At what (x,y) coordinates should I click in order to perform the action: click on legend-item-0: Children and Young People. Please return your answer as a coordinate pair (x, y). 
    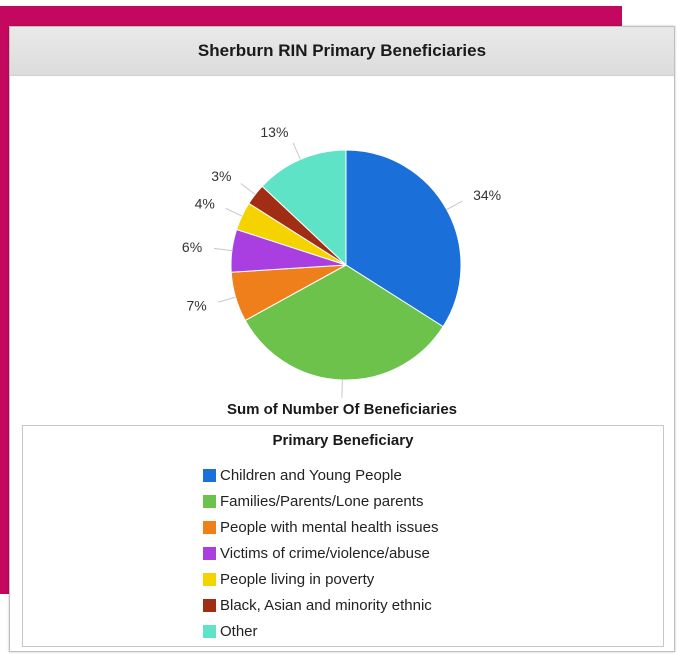
    Looking at the image, I should click on (320, 475).